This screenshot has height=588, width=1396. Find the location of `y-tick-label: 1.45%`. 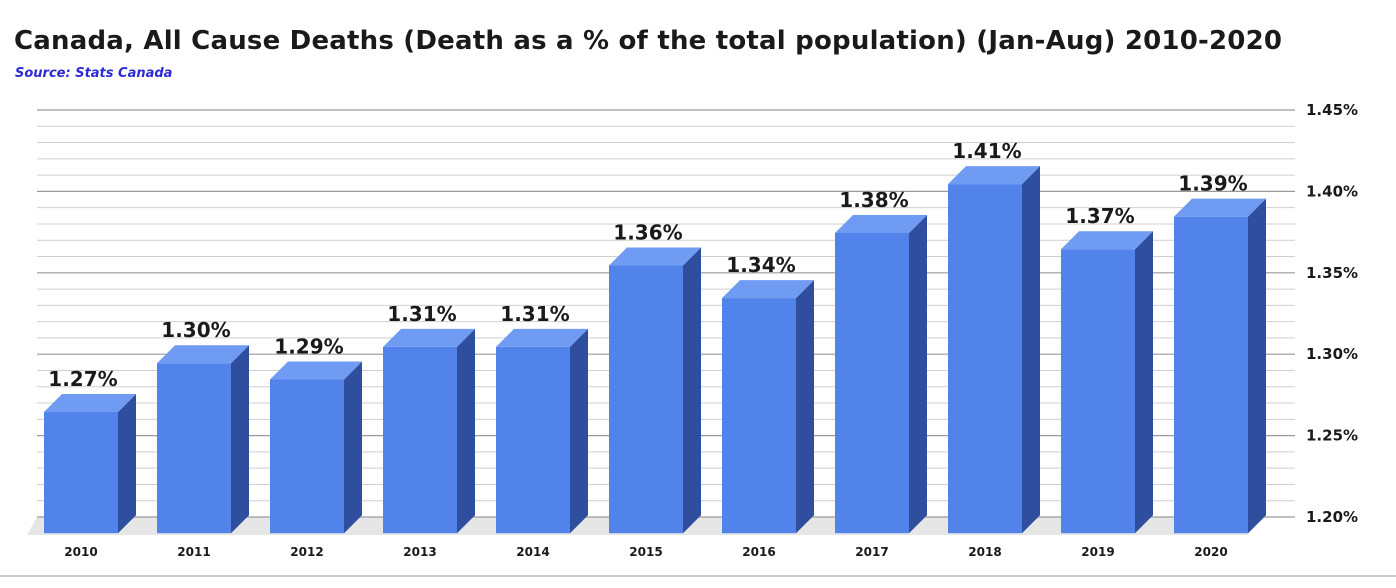

y-tick-label: 1.45% is located at coordinates (1332, 110).